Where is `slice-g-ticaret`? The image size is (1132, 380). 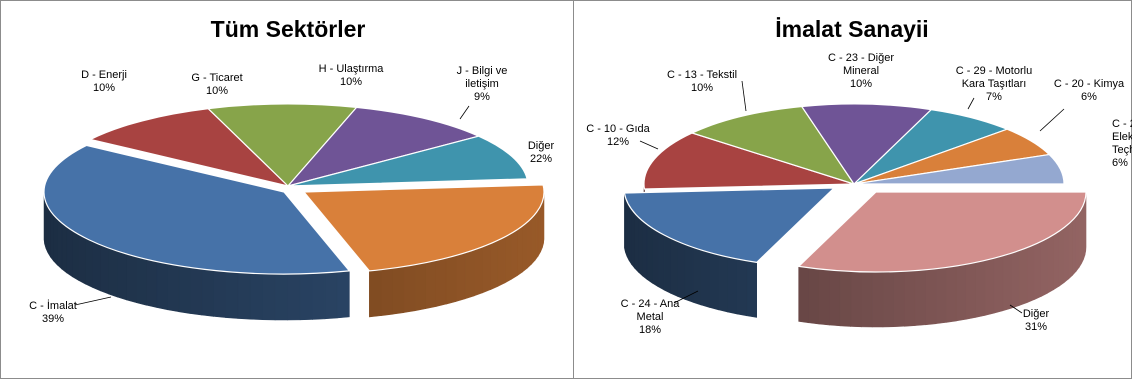 slice-g-ticaret is located at coordinates (282, 145).